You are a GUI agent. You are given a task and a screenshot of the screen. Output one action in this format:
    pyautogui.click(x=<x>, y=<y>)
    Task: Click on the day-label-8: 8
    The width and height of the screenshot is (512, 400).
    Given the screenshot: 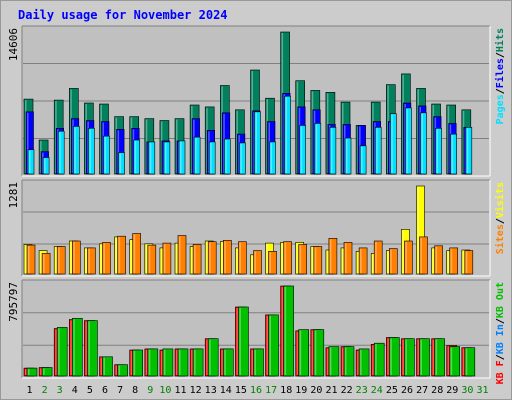 What is the action you would take?
    pyautogui.click(x=135, y=390)
    